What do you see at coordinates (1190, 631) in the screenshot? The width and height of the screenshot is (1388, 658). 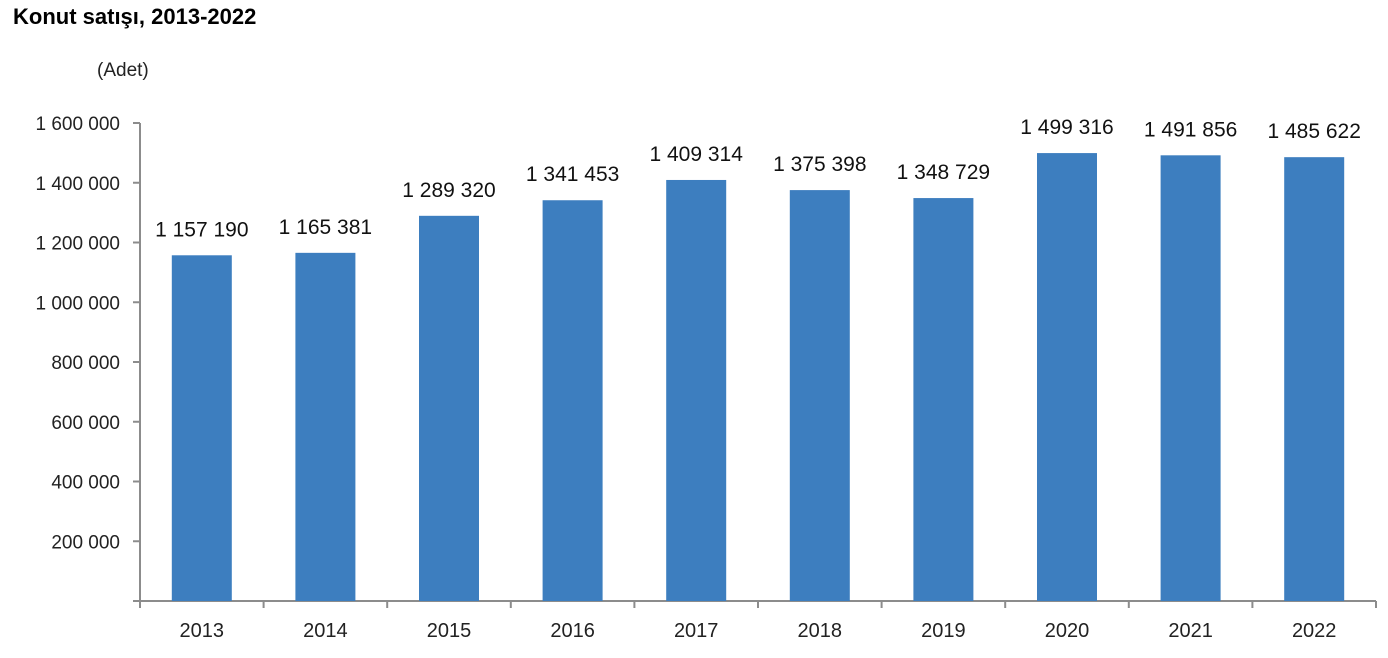 I see `x-category-label: 2021` at bounding box center [1190, 631].